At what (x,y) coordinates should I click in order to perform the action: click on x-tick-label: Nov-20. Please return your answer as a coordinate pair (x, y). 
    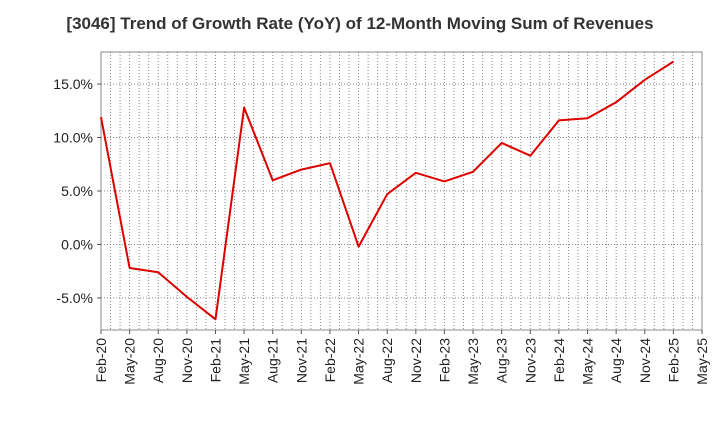
    Looking at the image, I should click on (187, 360).